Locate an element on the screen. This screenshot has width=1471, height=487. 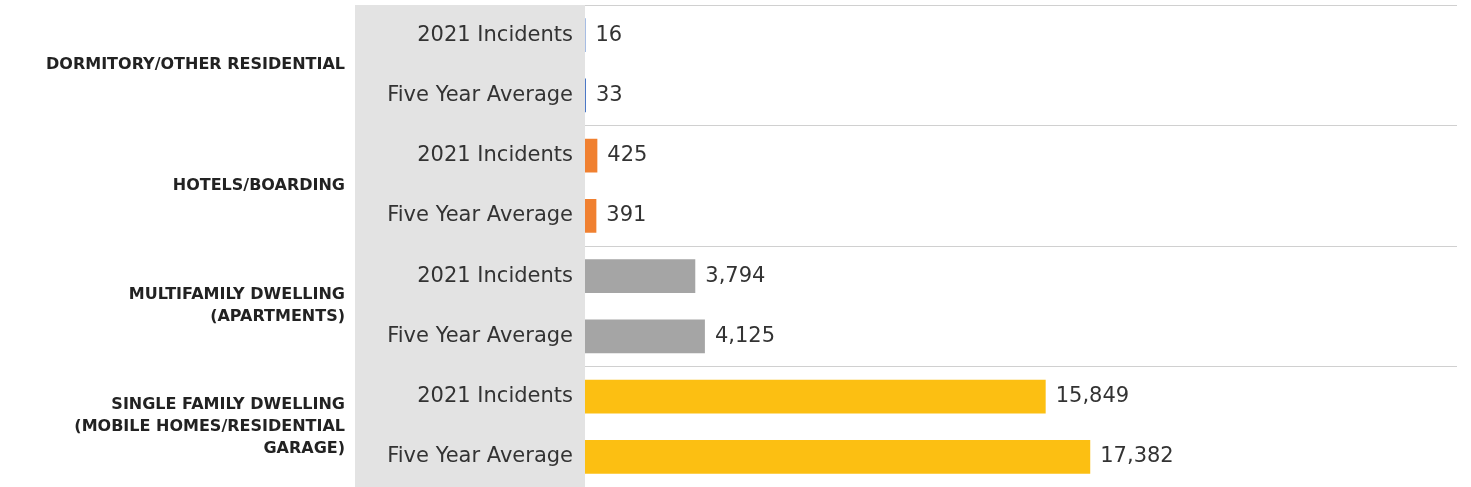
series-label: 2021 Incidents is located at coordinates (495, 33).